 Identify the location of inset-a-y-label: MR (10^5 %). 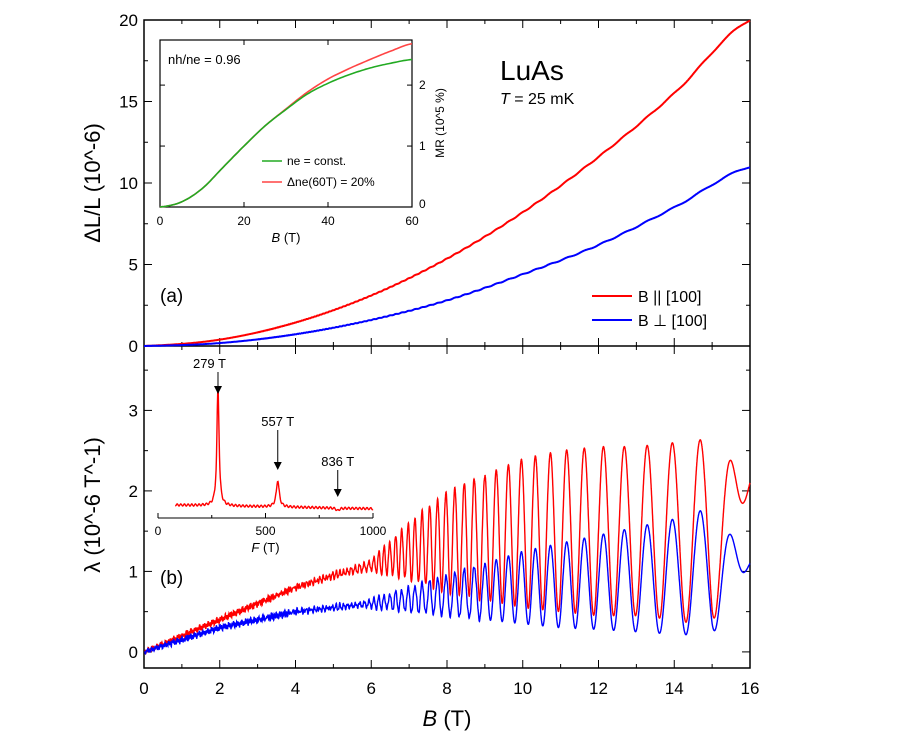
(440, 123).